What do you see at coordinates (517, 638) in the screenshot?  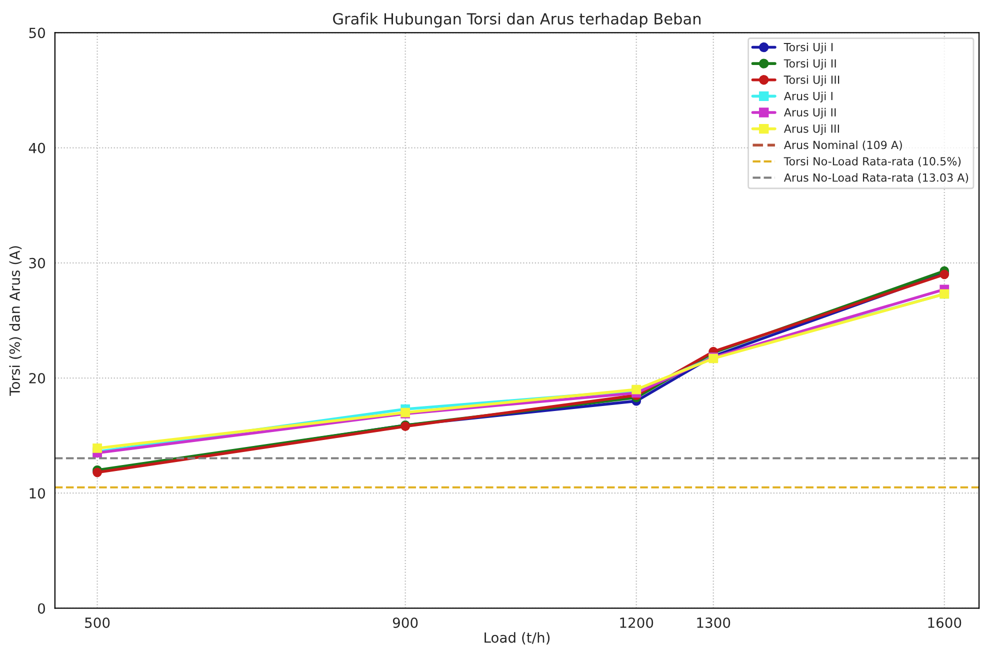 I see `x-axis-title: Load (t/h)` at bounding box center [517, 638].